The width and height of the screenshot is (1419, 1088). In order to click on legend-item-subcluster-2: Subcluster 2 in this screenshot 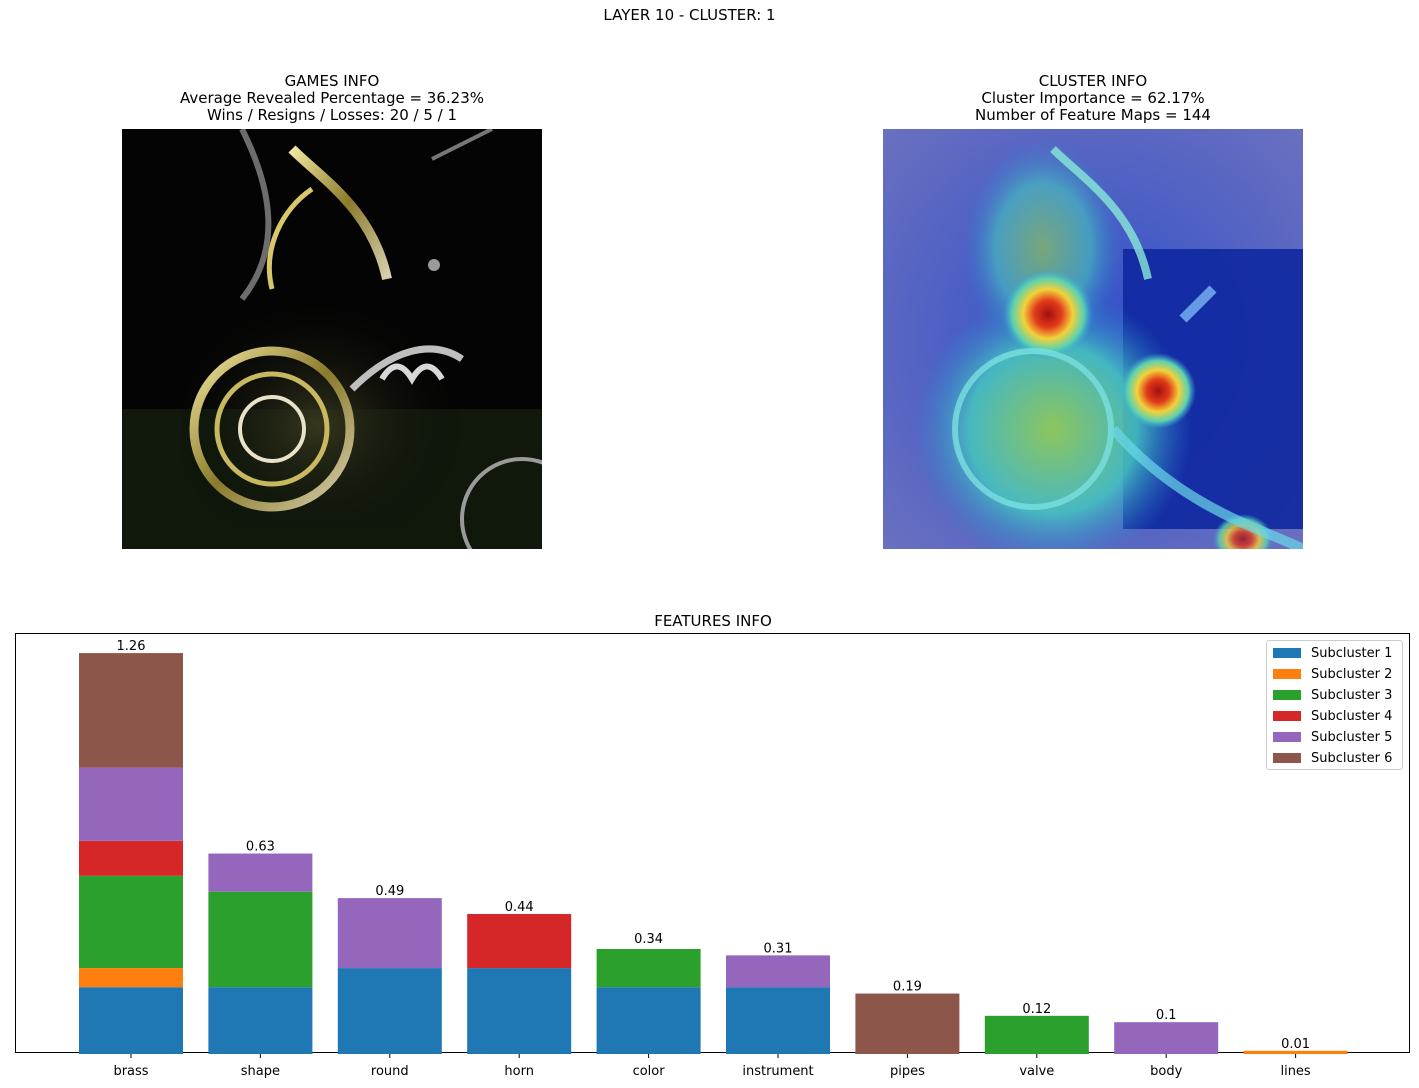, I will do `click(1332, 675)`.